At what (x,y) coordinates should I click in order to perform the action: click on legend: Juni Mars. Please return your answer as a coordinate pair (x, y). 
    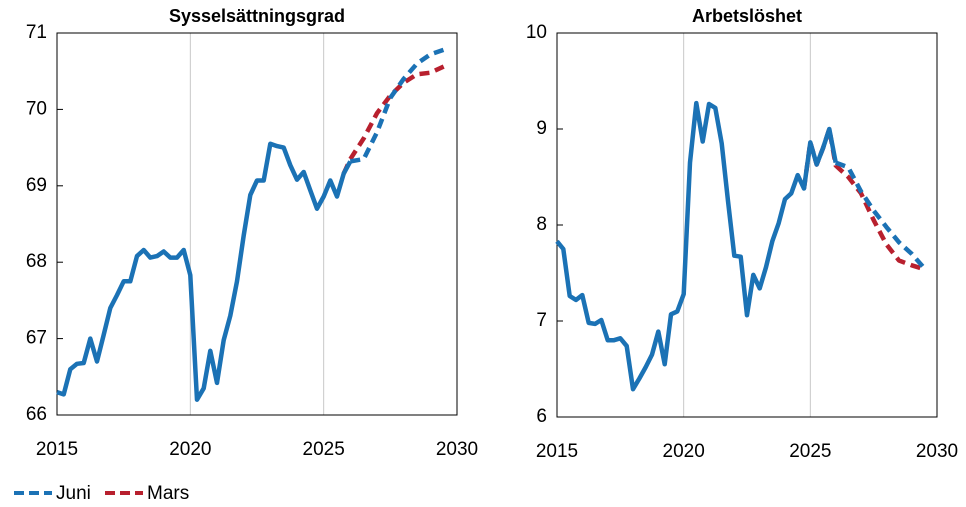
    Looking at the image, I should click on (101, 493).